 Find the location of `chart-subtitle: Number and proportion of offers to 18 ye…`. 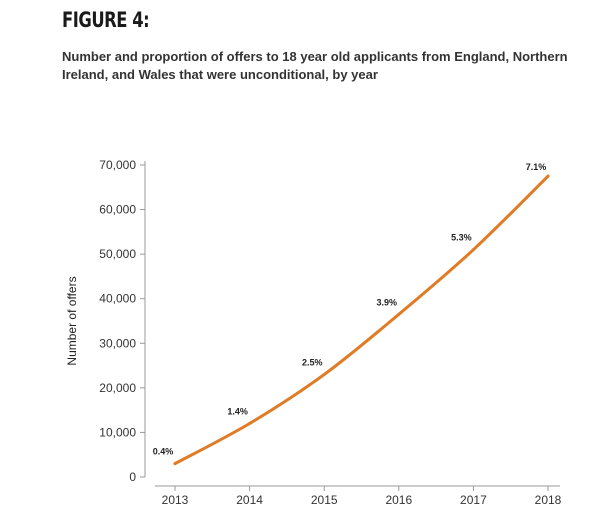

chart-subtitle: Number and proportion of offers to 18 ye… is located at coordinates (315, 65).